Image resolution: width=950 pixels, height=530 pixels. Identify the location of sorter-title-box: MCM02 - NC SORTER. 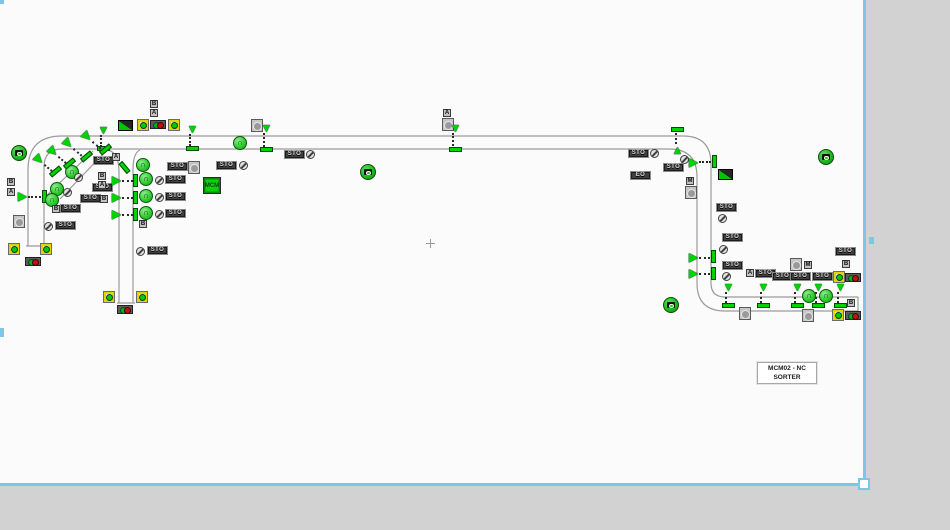
(787, 373).